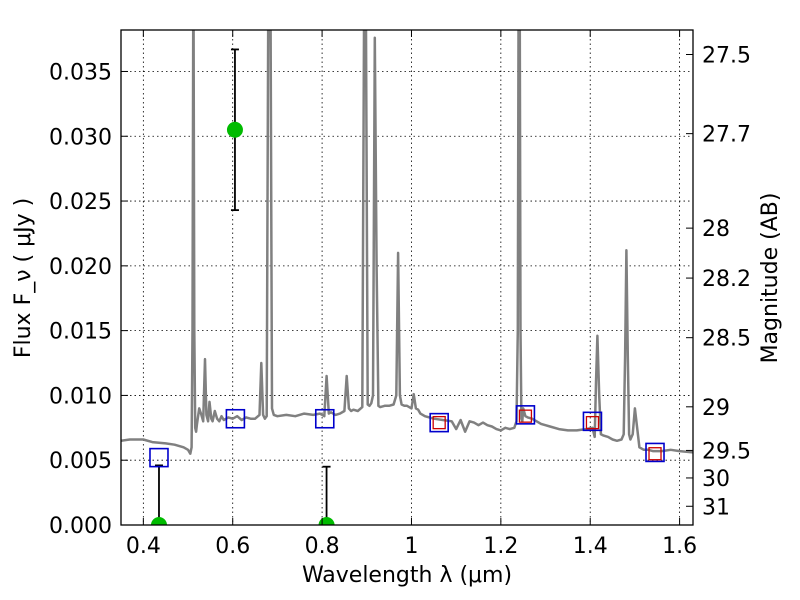  What do you see at coordinates (726, 135) in the screenshot?
I see `y2-tick-label: 27.7` at bounding box center [726, 135].